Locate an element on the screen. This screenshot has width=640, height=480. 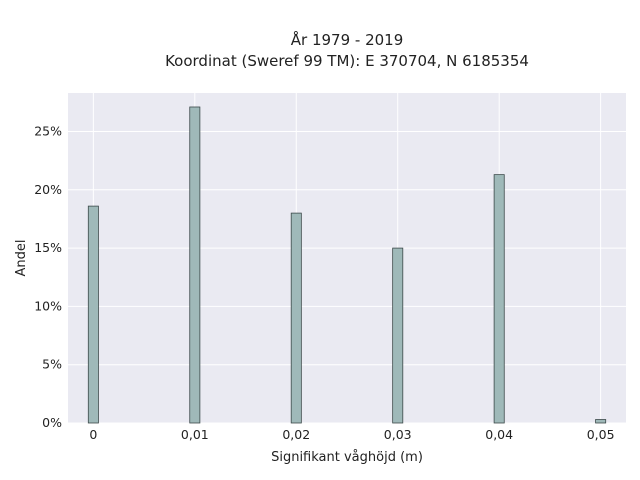
y-tick-label: 0% is located at coordinates (52, 422).